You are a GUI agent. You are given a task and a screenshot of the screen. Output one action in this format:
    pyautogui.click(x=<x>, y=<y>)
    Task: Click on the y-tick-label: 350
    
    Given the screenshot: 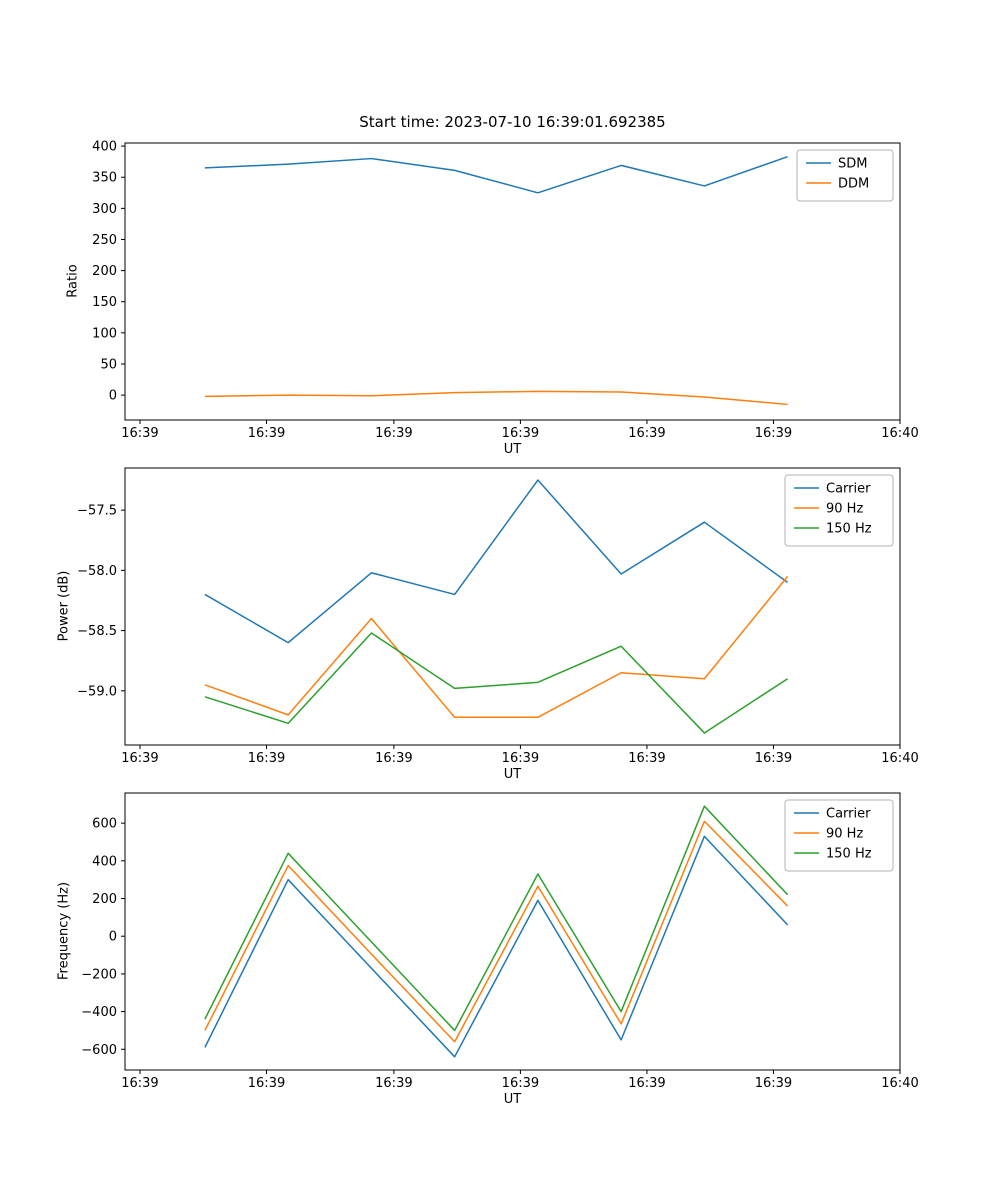 What is the action you would take?
    pyautogui.click(x=104, y=178)
    